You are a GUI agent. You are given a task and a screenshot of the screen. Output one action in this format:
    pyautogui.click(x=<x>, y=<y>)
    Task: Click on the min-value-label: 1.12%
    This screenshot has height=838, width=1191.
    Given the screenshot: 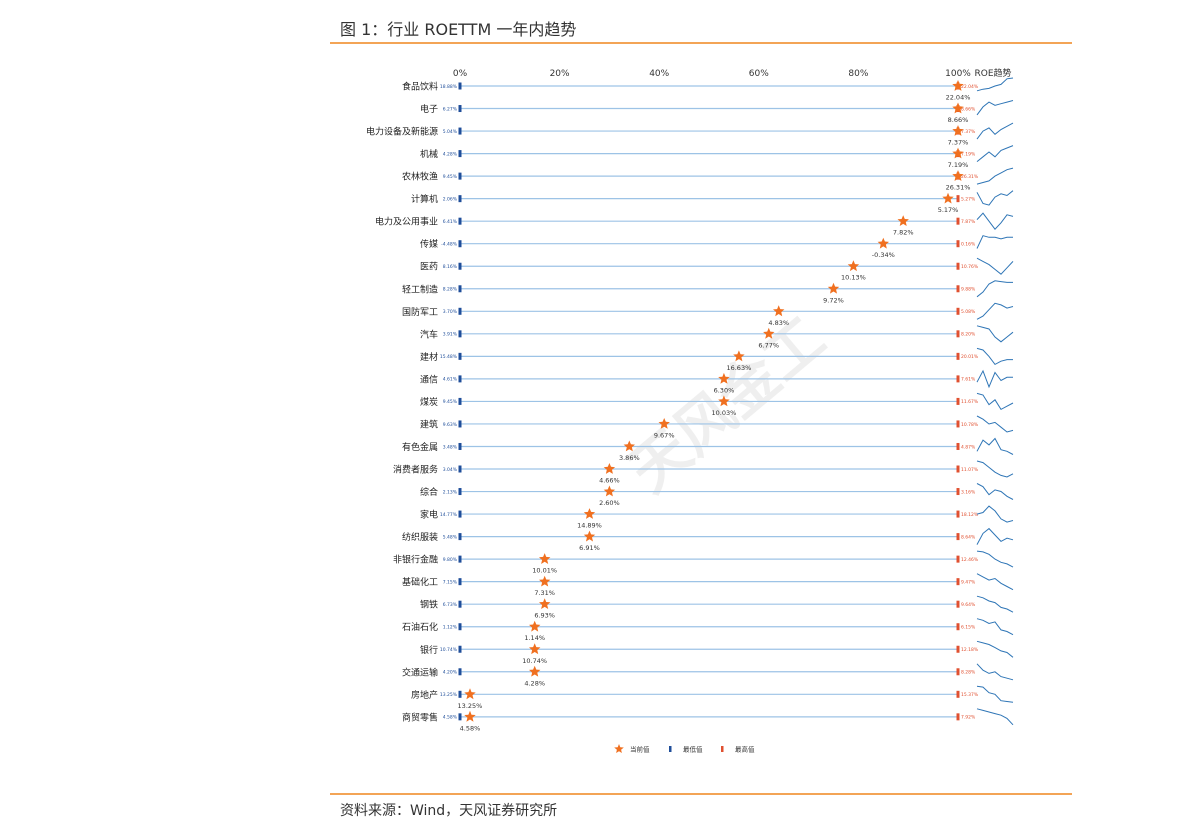 What is the action you would take?
    pyautogui.click(x=450, y=628)
    